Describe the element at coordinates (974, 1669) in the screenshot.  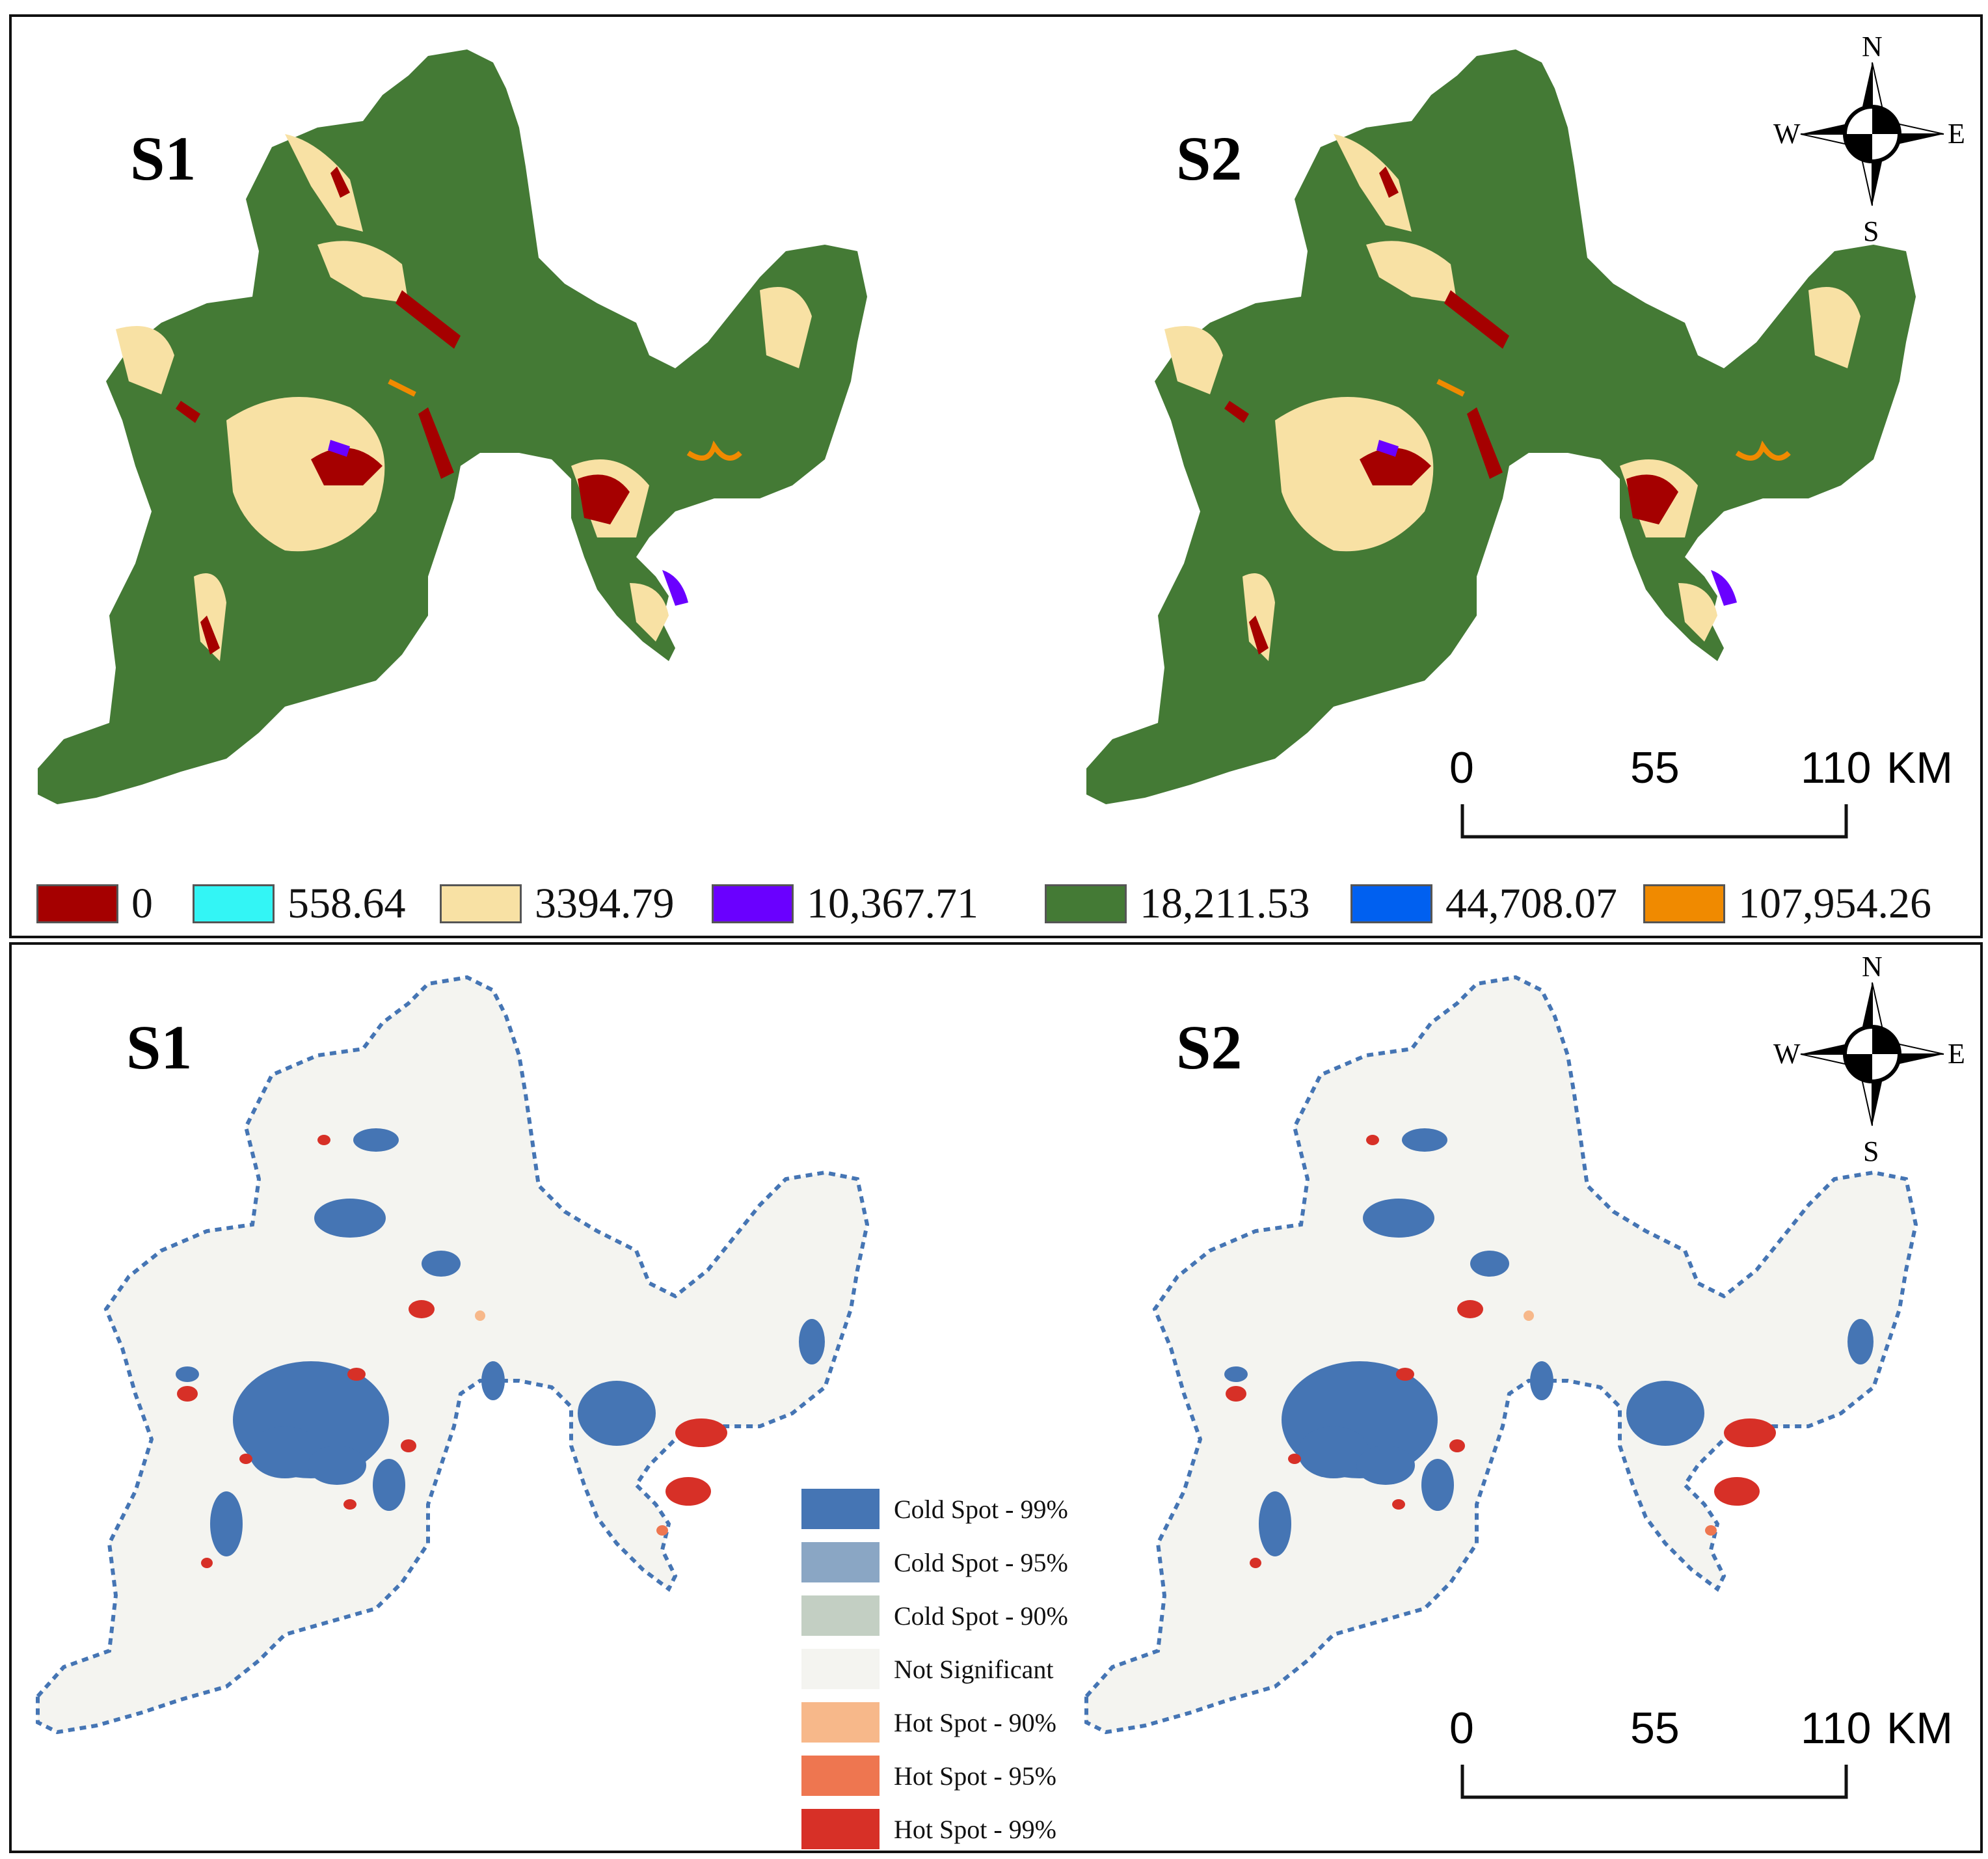
I see `legend-label: Not Significant` at that location.